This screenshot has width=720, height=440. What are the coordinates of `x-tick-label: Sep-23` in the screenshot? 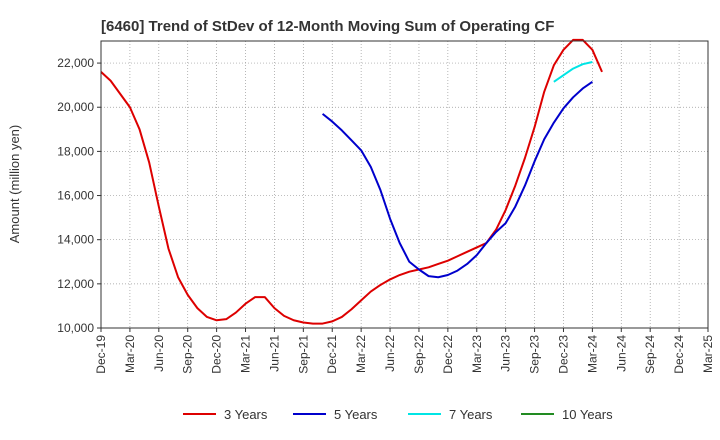 It's located at (535, 354).